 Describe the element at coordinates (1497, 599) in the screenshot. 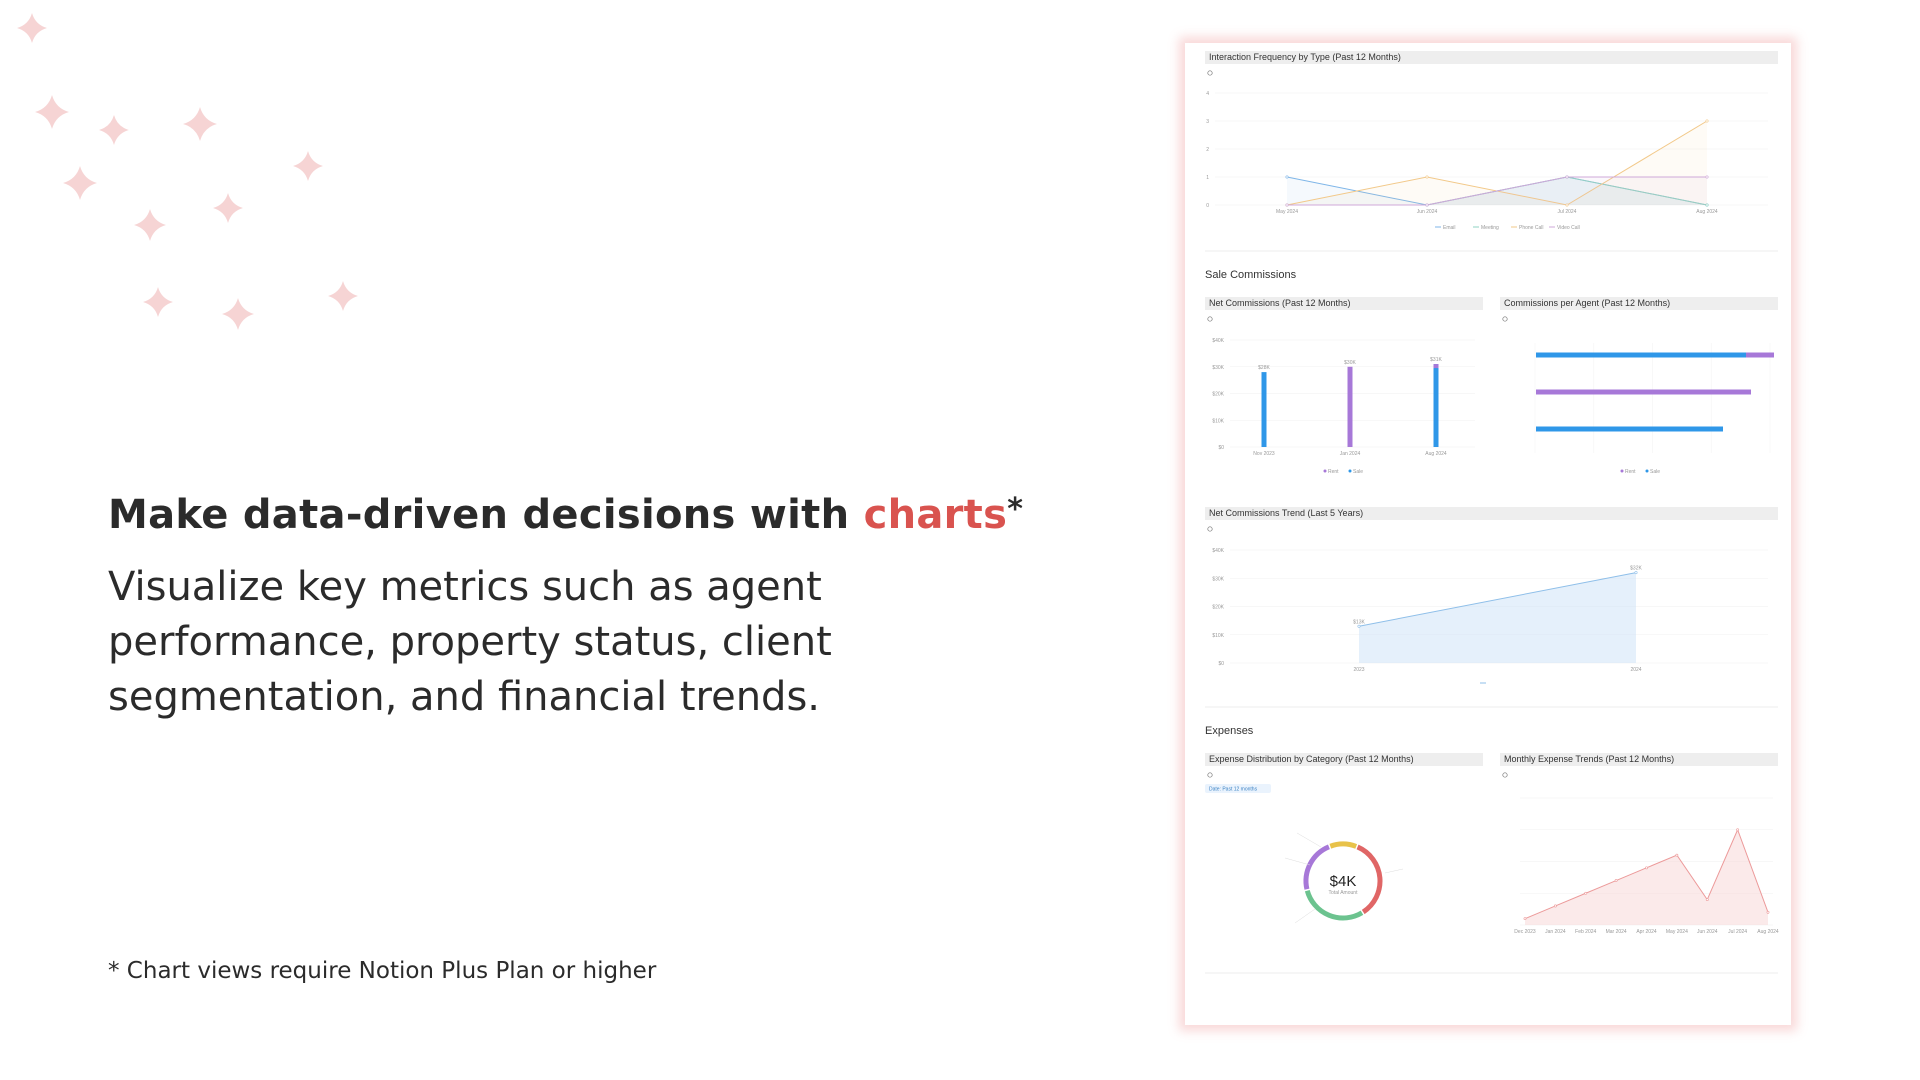

I see `trend-line` at that location.